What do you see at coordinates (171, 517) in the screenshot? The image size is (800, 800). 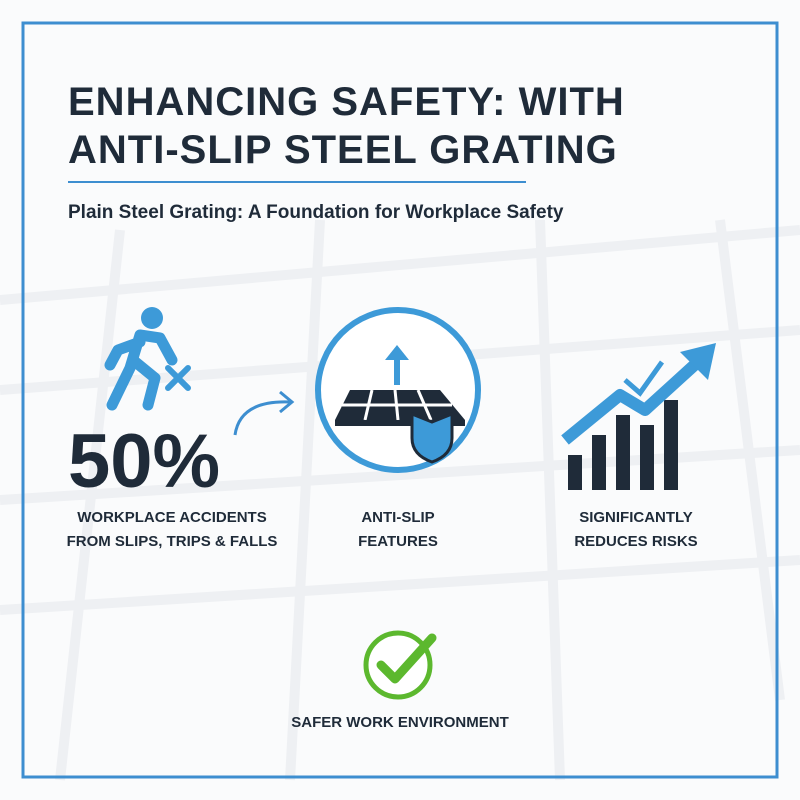 I see `stat-label: WORKPLACE ACCIDENTS` at bounding box center [171, 517].